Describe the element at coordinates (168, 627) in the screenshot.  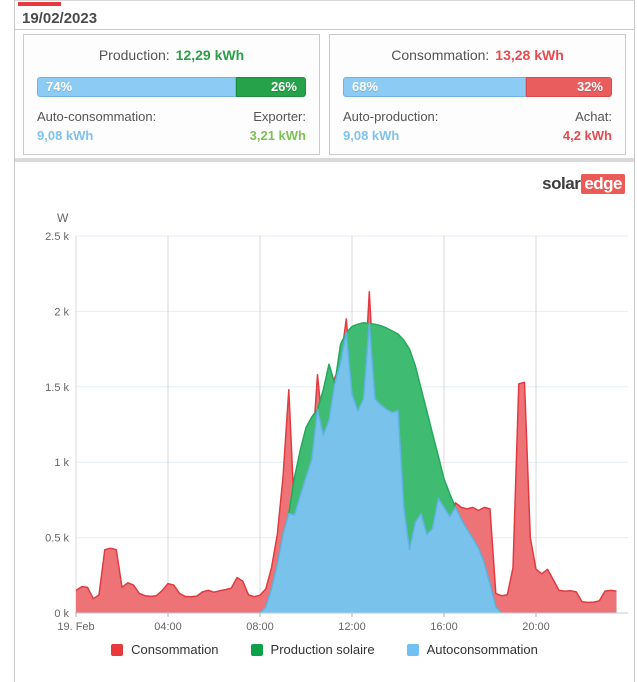
I see `svg-text: 04:00` at that location.